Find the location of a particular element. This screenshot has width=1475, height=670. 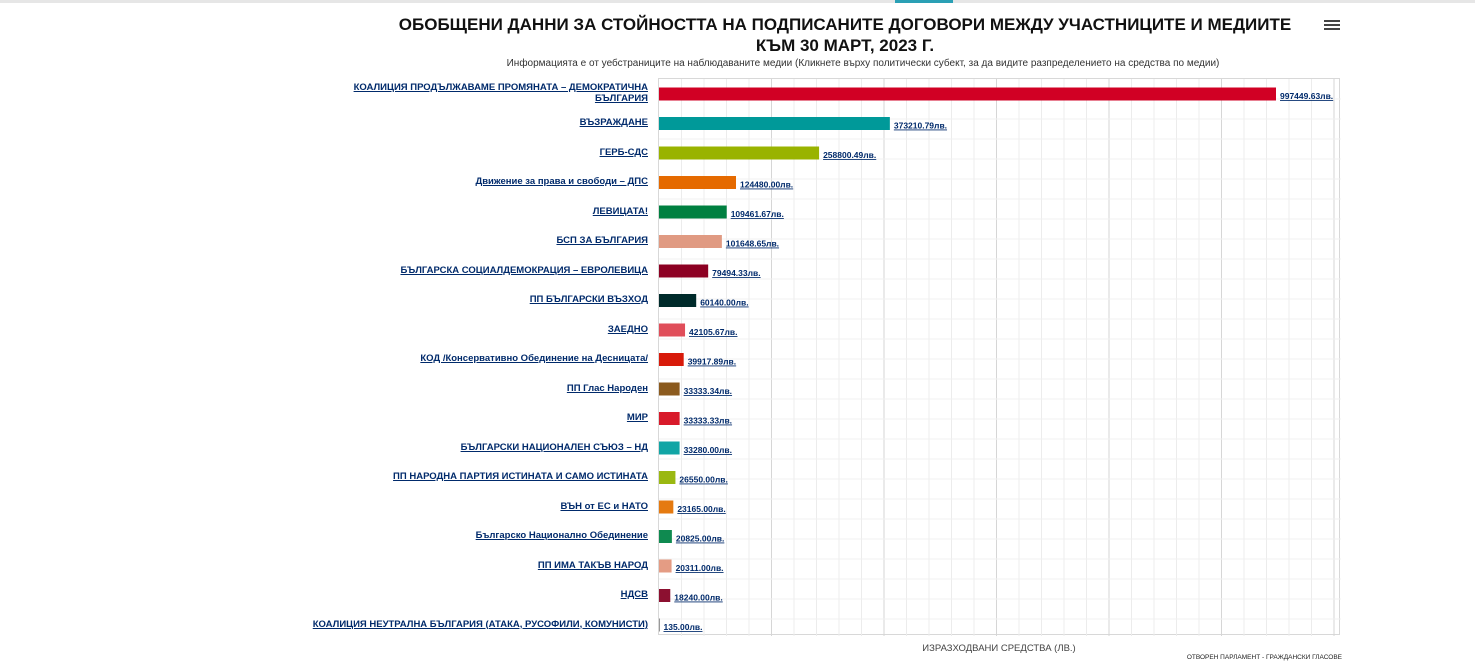

data-label: 26550.00лв. is located at coordinates (703, 480).